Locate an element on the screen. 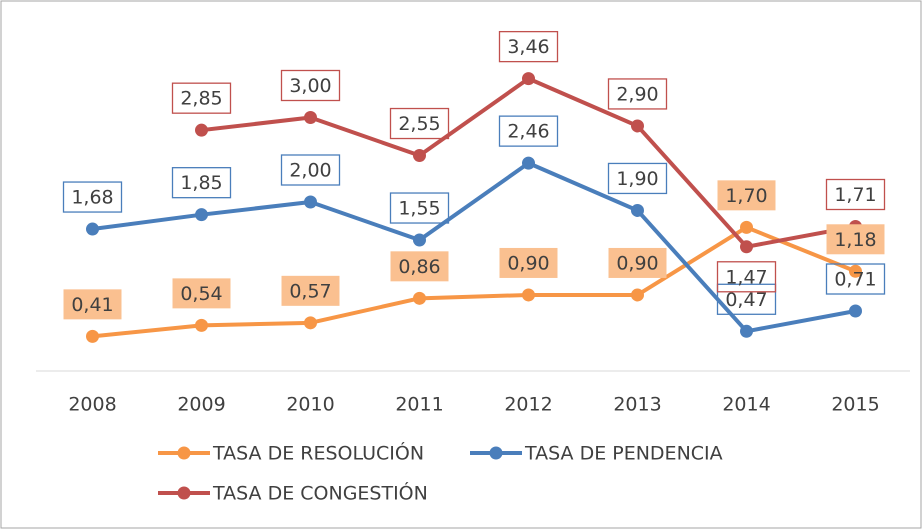 The width and height of the screenshot is (923, 529). data-label: 0,57 is located at coordinates (310, 291).